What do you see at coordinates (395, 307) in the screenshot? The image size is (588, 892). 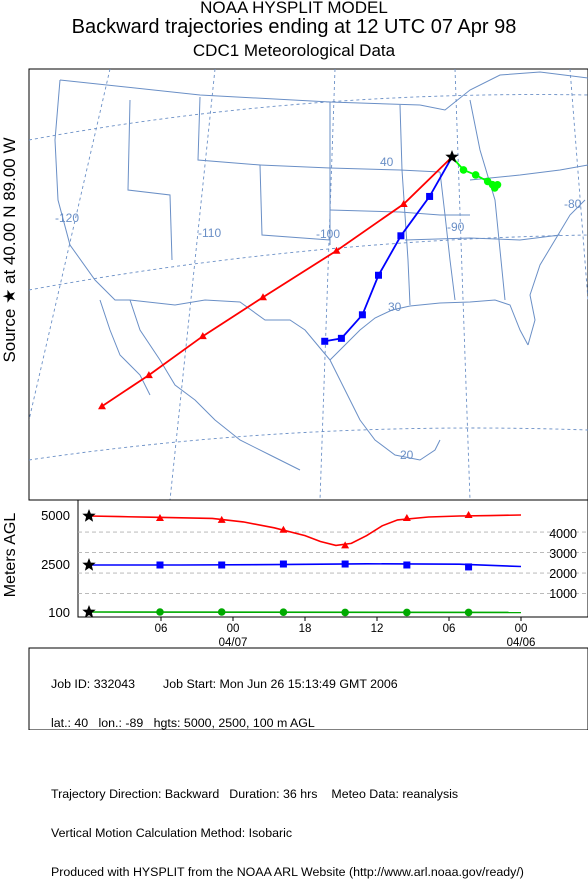 I see `grid-label-lat30: 30` at bounding box center [395, 307].